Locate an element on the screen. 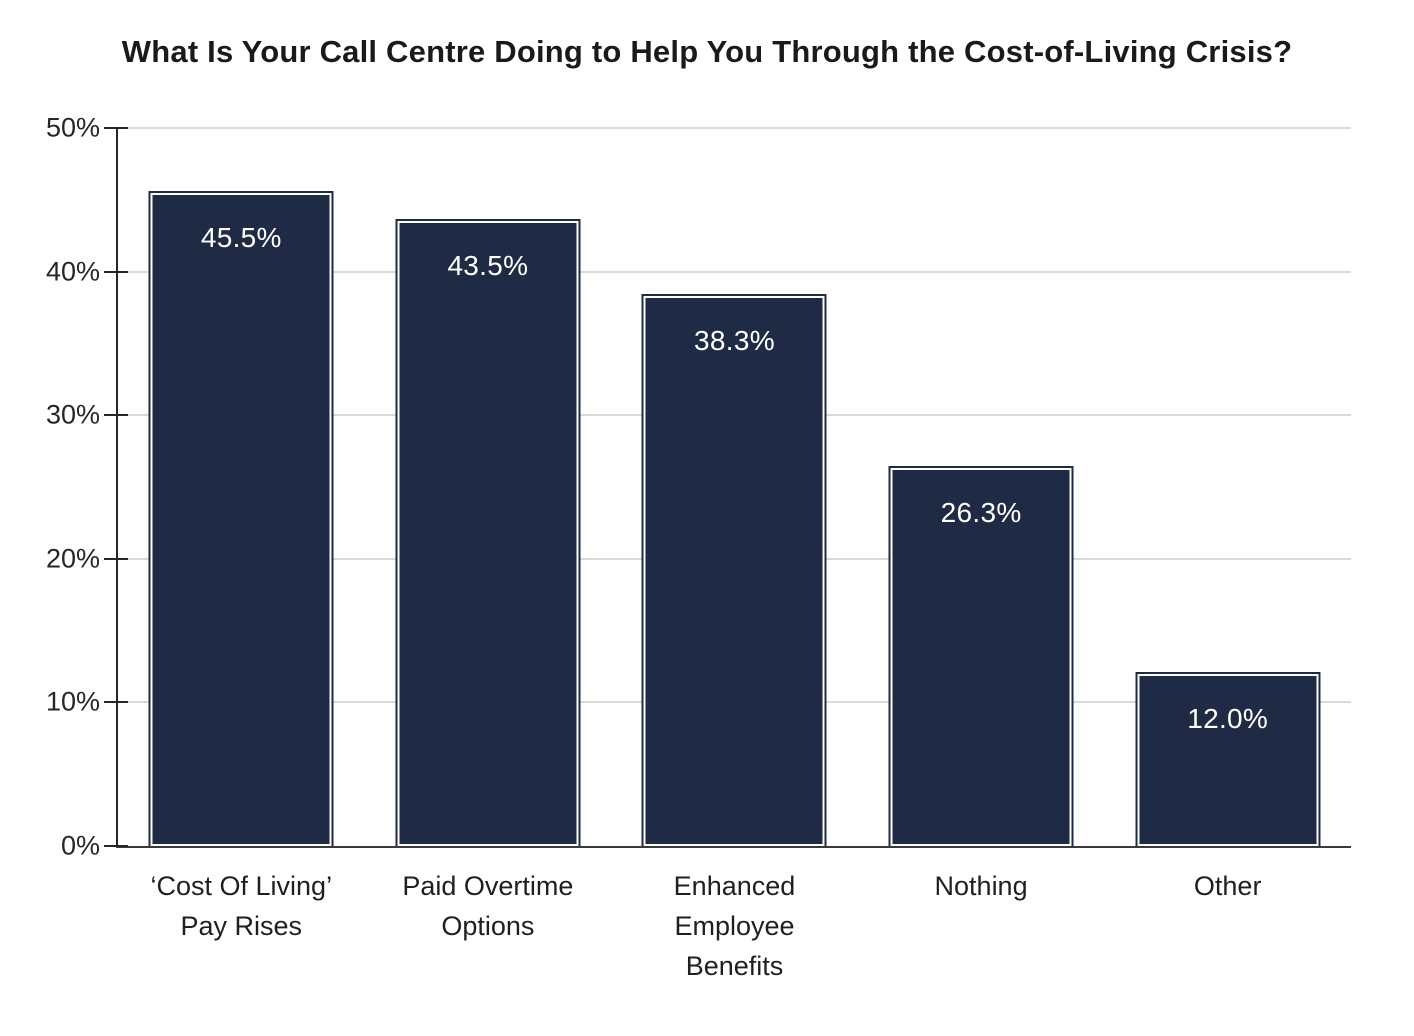  bar-other: 12.0% is located at coordinates (1228, 760).